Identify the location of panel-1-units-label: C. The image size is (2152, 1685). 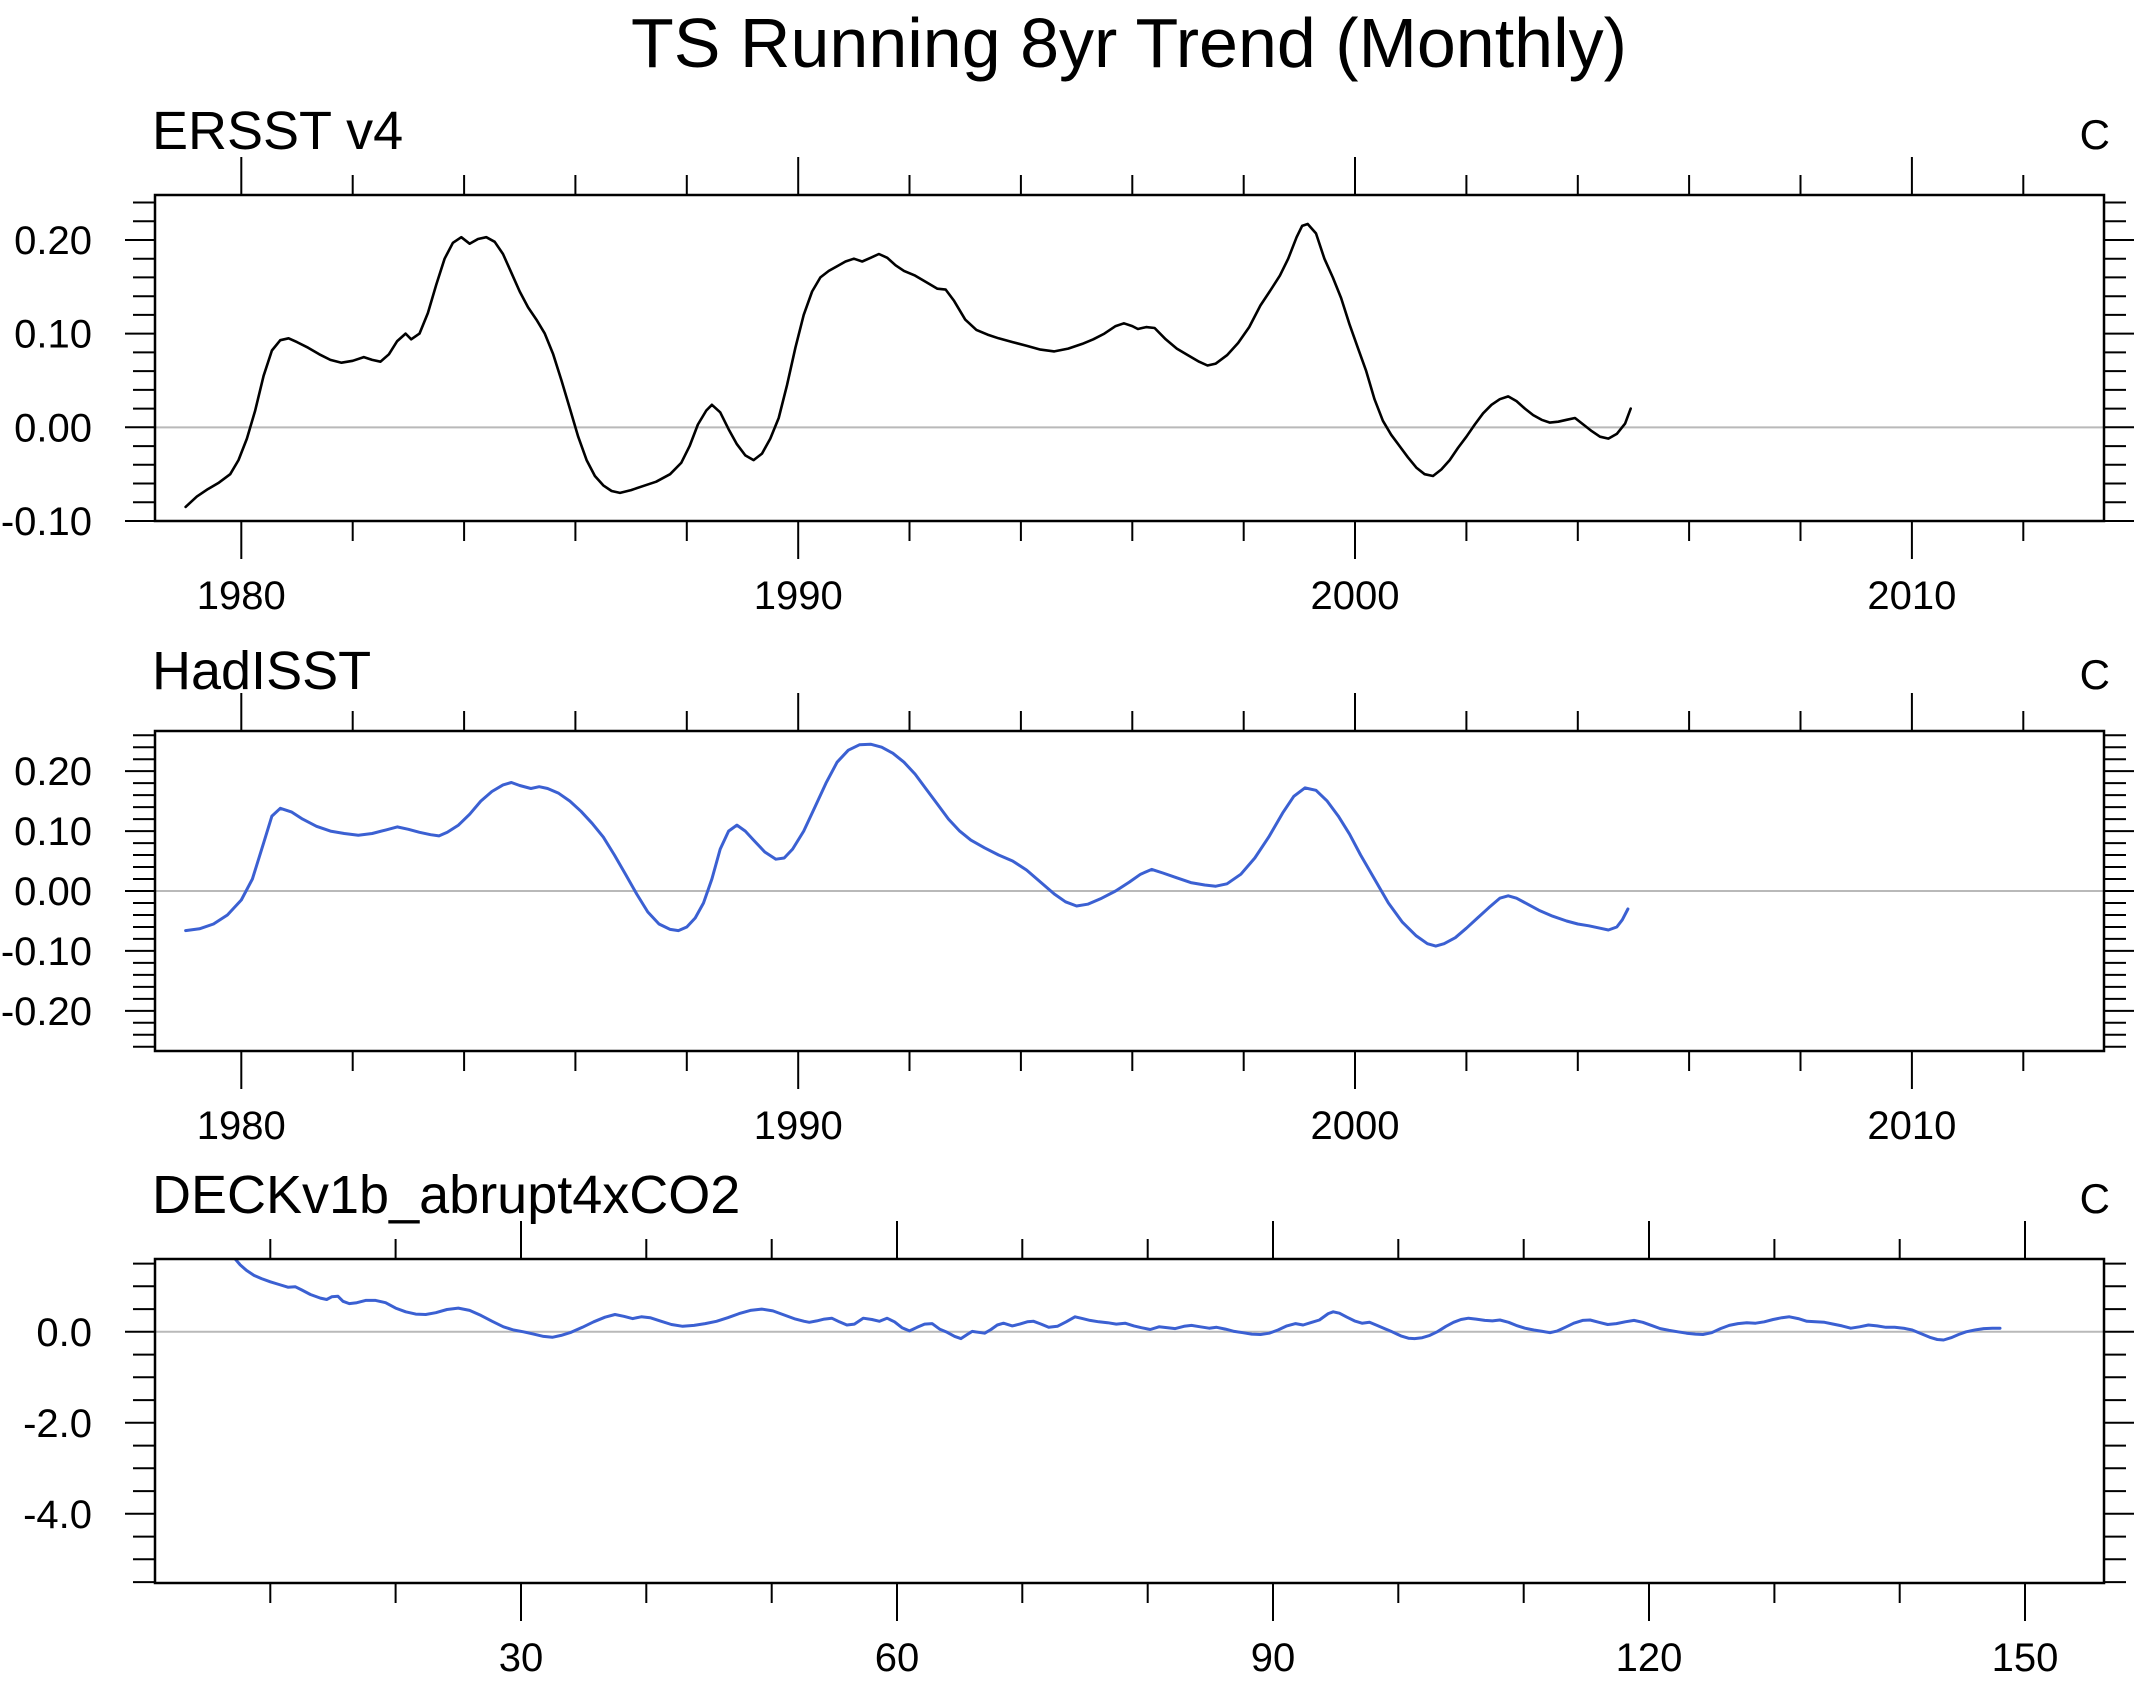
(2094, 134).